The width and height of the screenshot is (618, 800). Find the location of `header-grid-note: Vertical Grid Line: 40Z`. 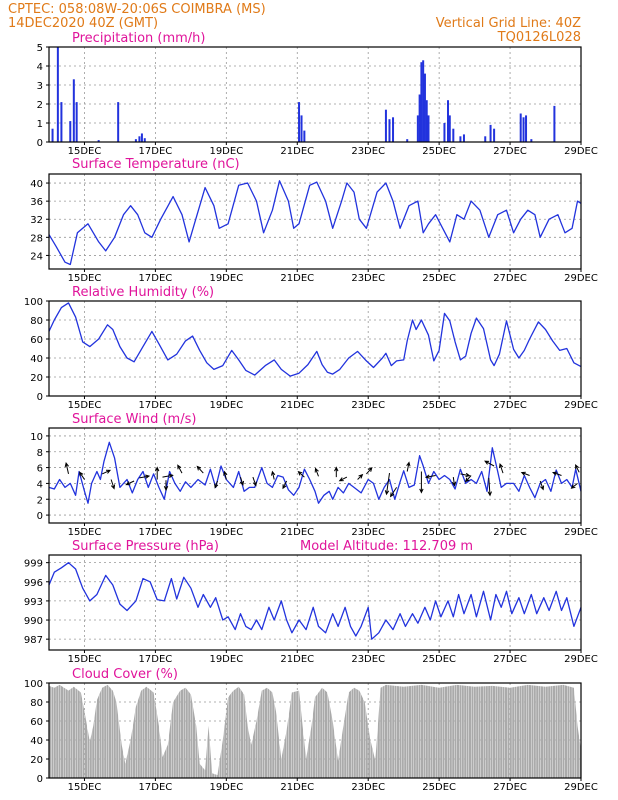

header-grid-note: Vertical Grid Line: 40Z is located at coordinates (508, 23).